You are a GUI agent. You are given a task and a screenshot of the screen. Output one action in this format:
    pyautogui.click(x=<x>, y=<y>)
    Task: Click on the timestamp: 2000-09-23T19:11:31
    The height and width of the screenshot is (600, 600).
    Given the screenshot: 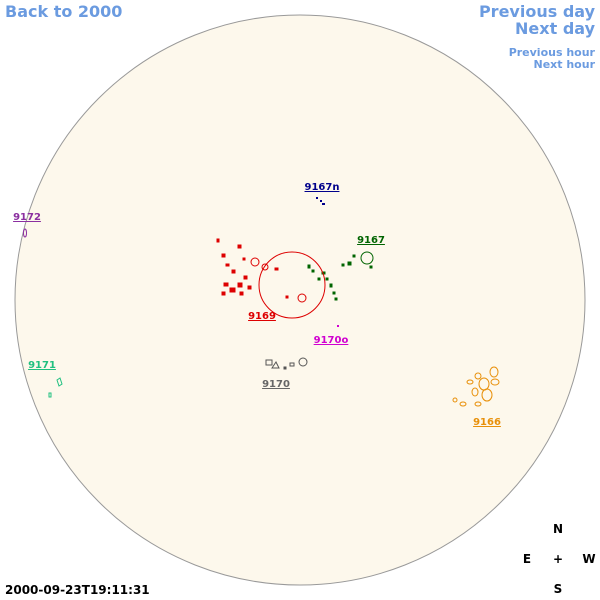 What is the action you would take?
    pyautogui.click(x=77, y=590)
    